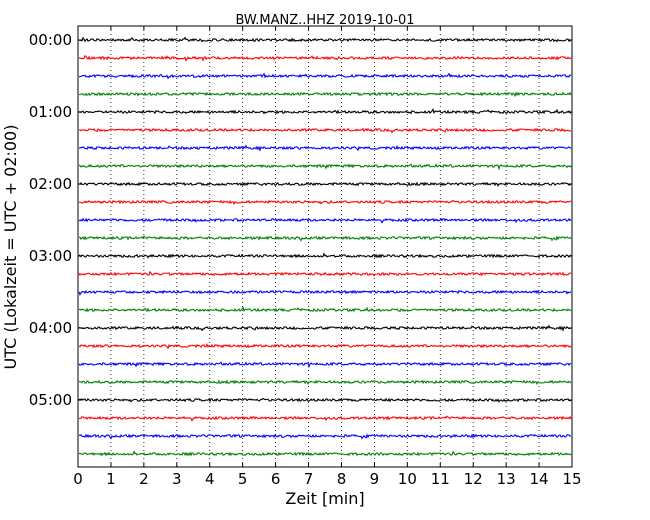 The width and height of the screenshot is (650, 520). What do you see at coordinates (144, 479) in the screenshot?
I see `x-tick-label: 2` at bounding box center [144, 479].